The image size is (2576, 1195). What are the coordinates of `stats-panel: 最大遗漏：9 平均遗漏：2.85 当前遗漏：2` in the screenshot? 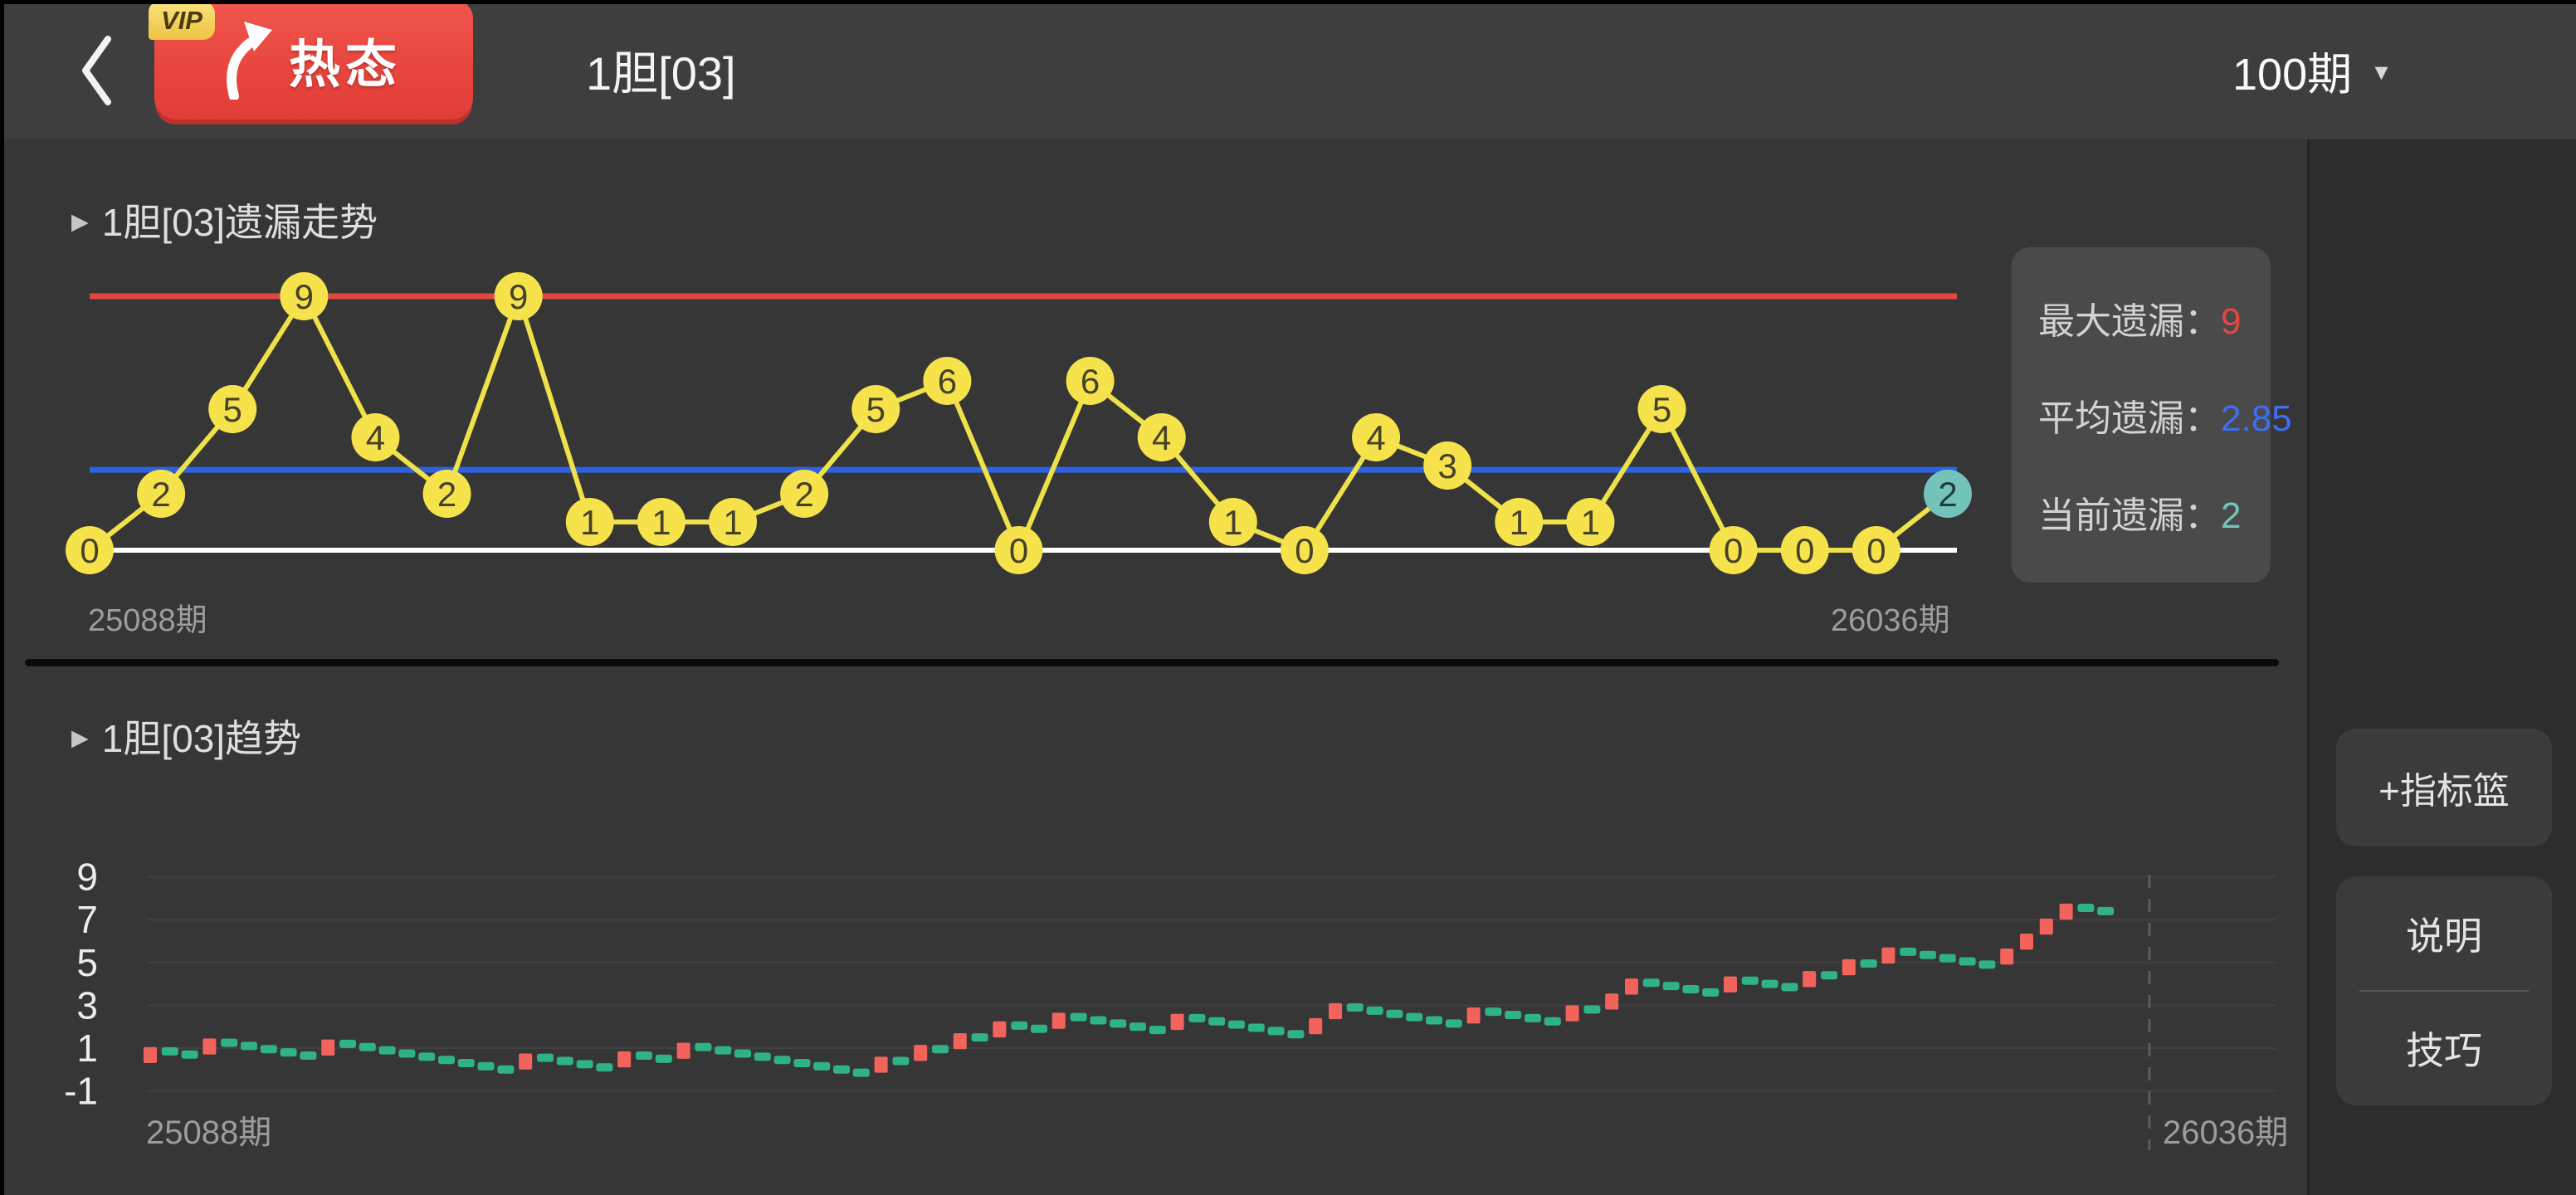 It's located at (2152, 415).